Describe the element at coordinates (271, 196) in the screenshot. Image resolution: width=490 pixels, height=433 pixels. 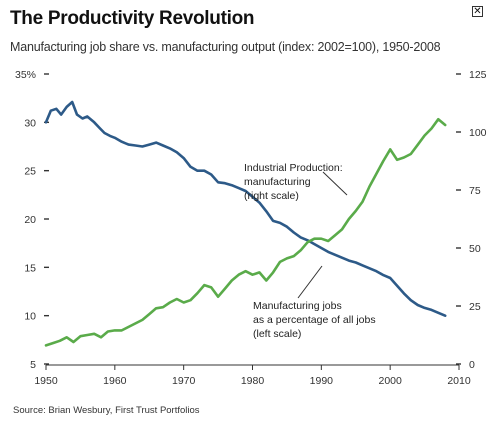
I see `industrial-production-annotation: (right scale)` at that location.